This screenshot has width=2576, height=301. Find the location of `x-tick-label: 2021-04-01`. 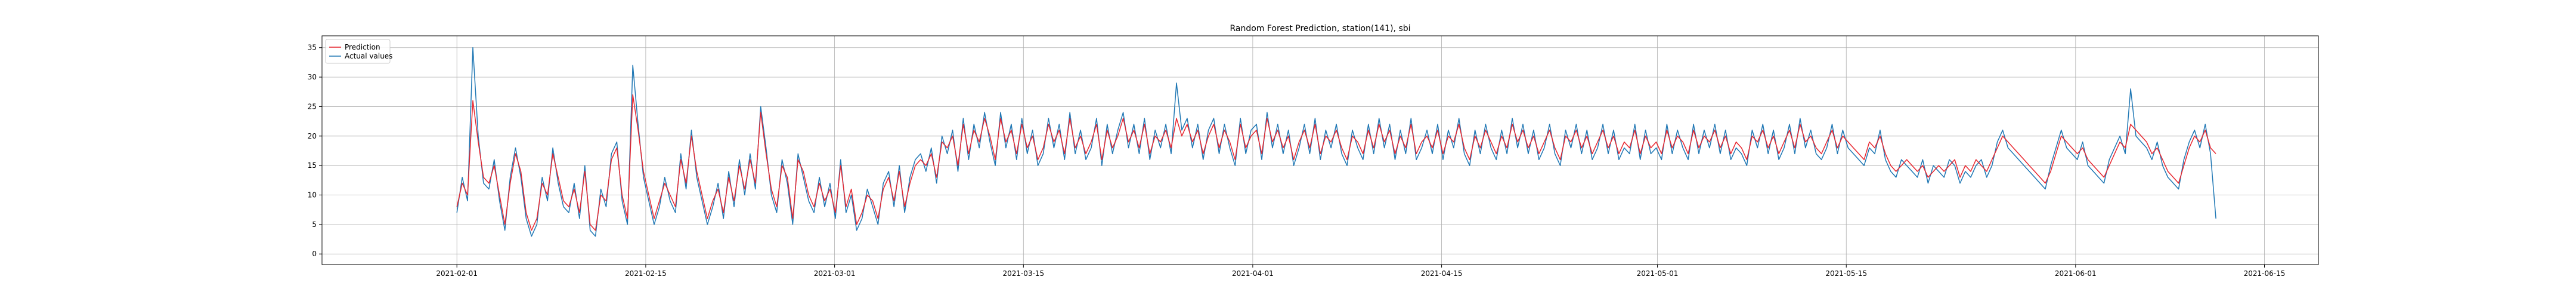

x-tick-label: 2021-04-01 is located at coordinates (1253, 273).